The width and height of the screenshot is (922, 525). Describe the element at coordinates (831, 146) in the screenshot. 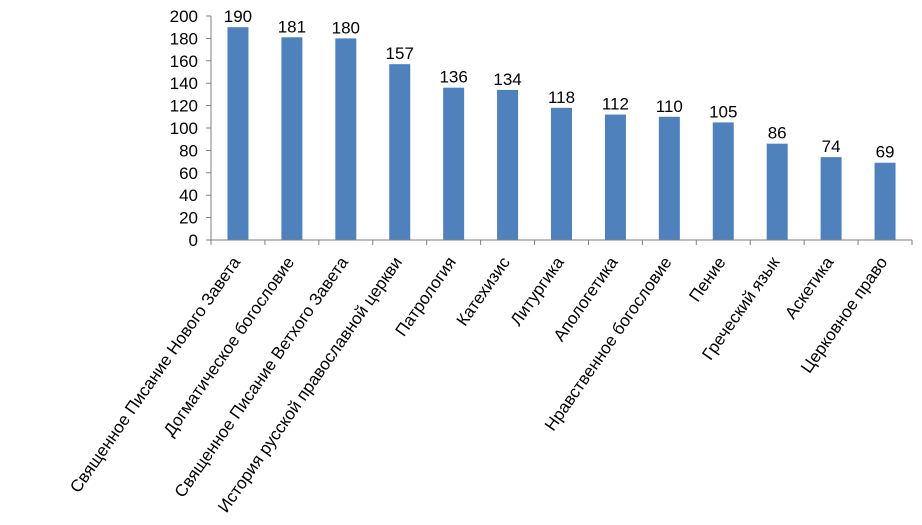

I see `value-label-12: 74` at that location.